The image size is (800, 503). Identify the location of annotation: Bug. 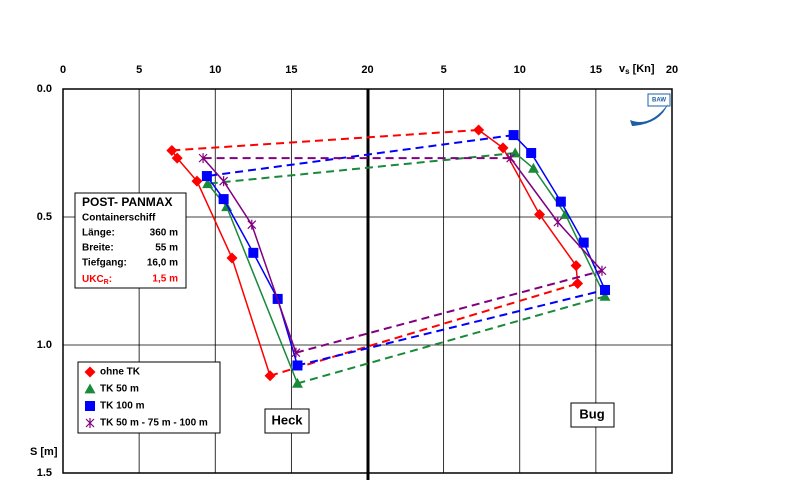
(591, 413).